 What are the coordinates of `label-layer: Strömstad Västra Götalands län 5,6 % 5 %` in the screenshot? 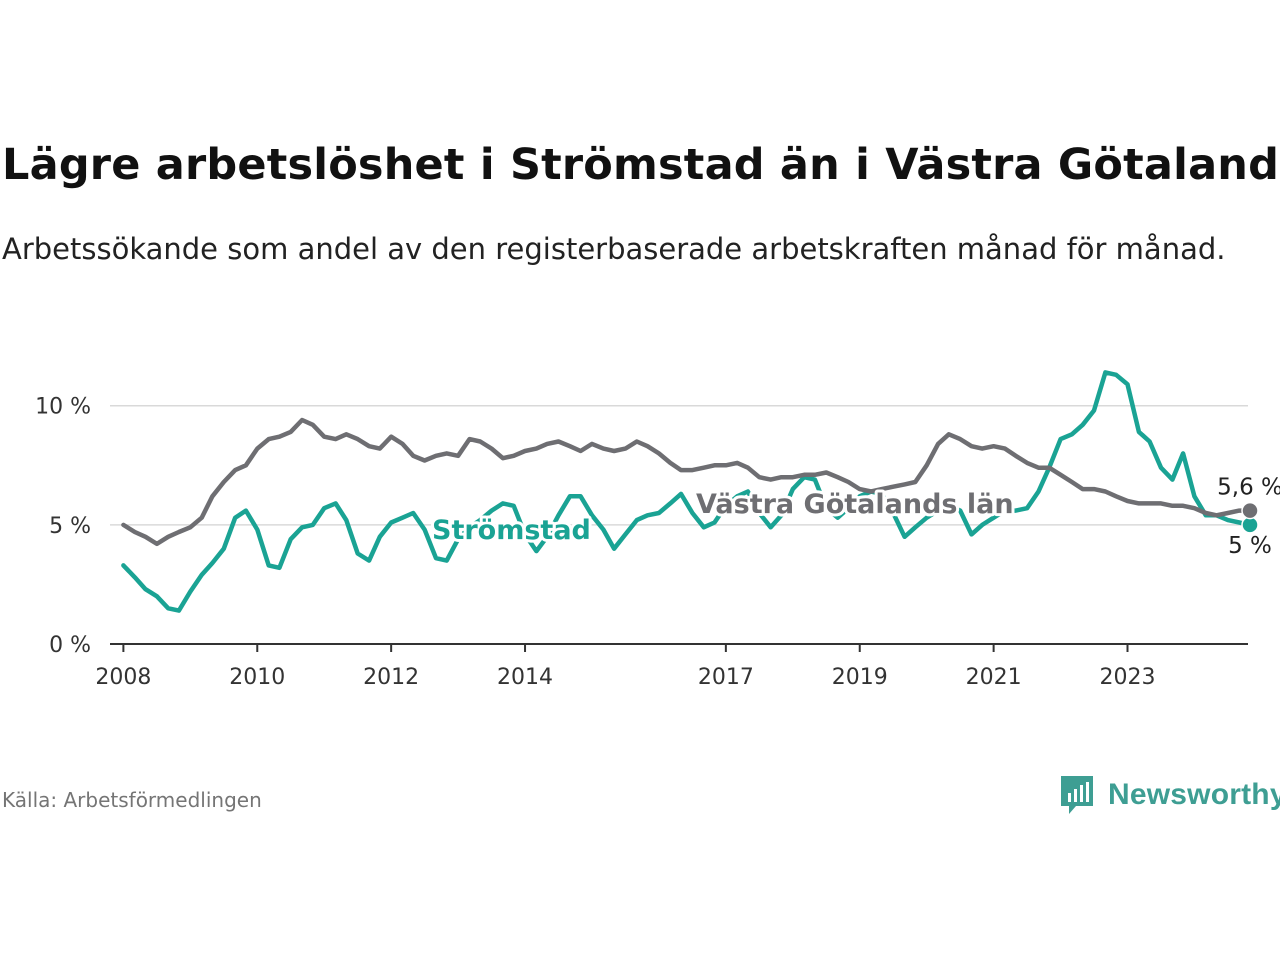 It's located at (854, 517).